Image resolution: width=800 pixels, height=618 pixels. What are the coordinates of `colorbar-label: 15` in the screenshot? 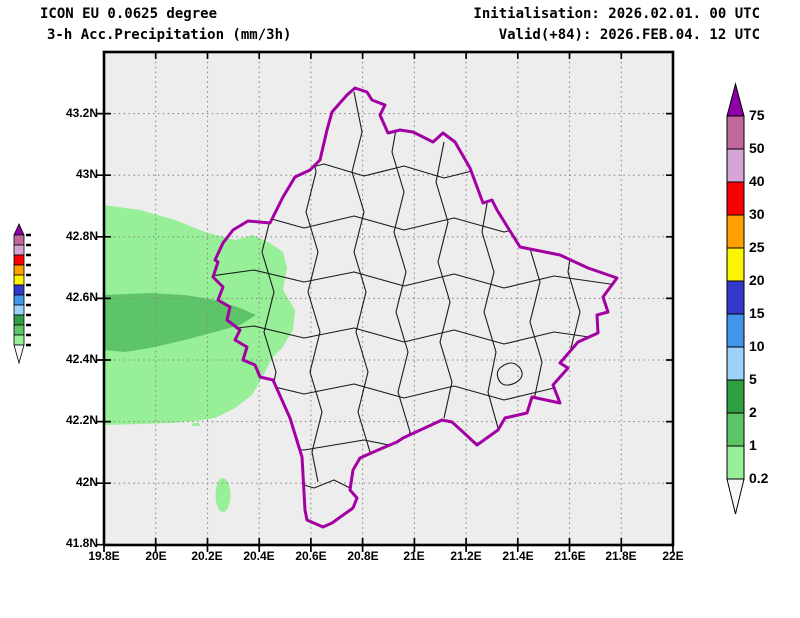 It's located at (757, 313).